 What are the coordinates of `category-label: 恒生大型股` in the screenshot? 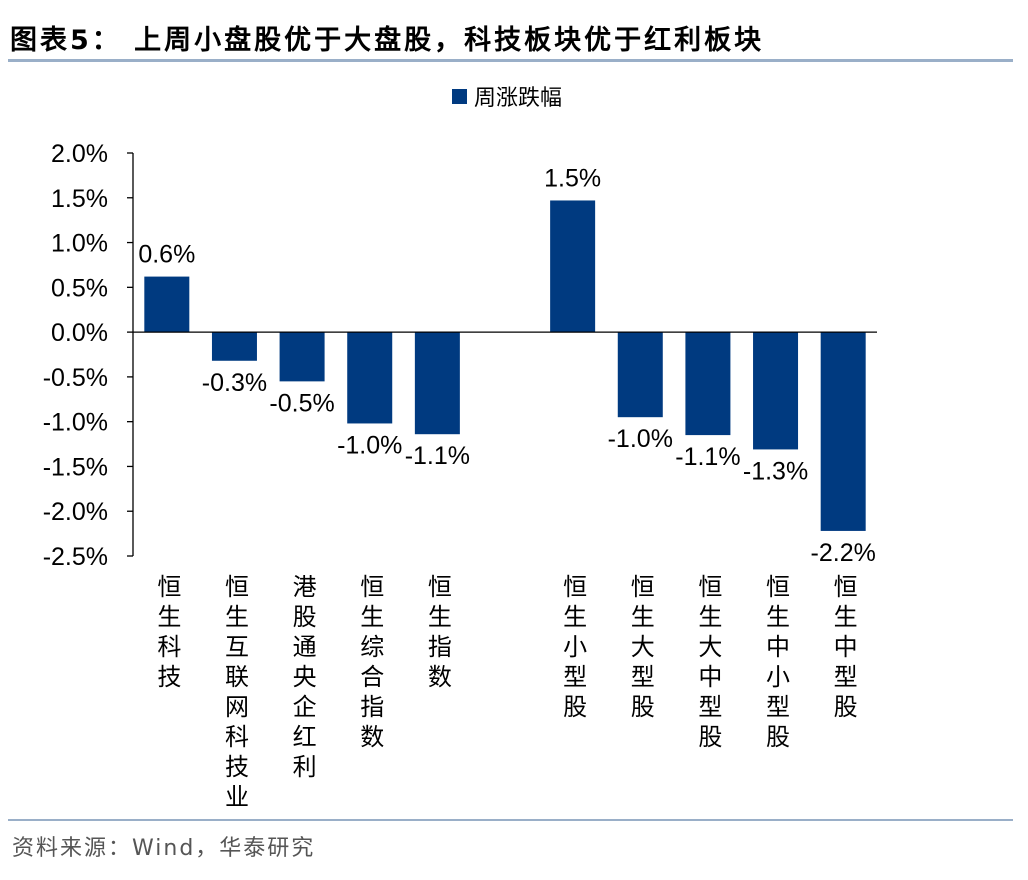 It's located at (640, 649).